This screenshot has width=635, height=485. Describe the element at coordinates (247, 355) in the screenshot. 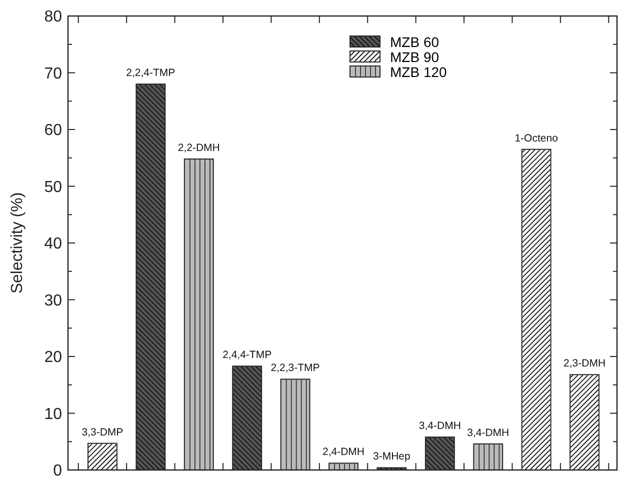

I see `annotation: 2,4,4-TMP` at that location.